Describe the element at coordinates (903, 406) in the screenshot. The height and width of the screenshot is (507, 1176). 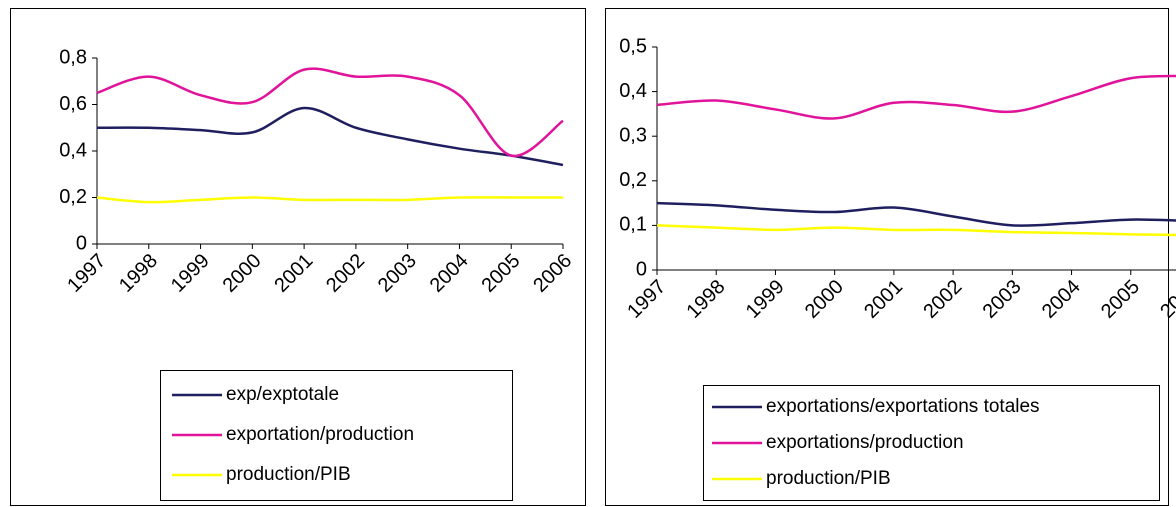
I see `legend-label: exportations/exportations totales` at that location.